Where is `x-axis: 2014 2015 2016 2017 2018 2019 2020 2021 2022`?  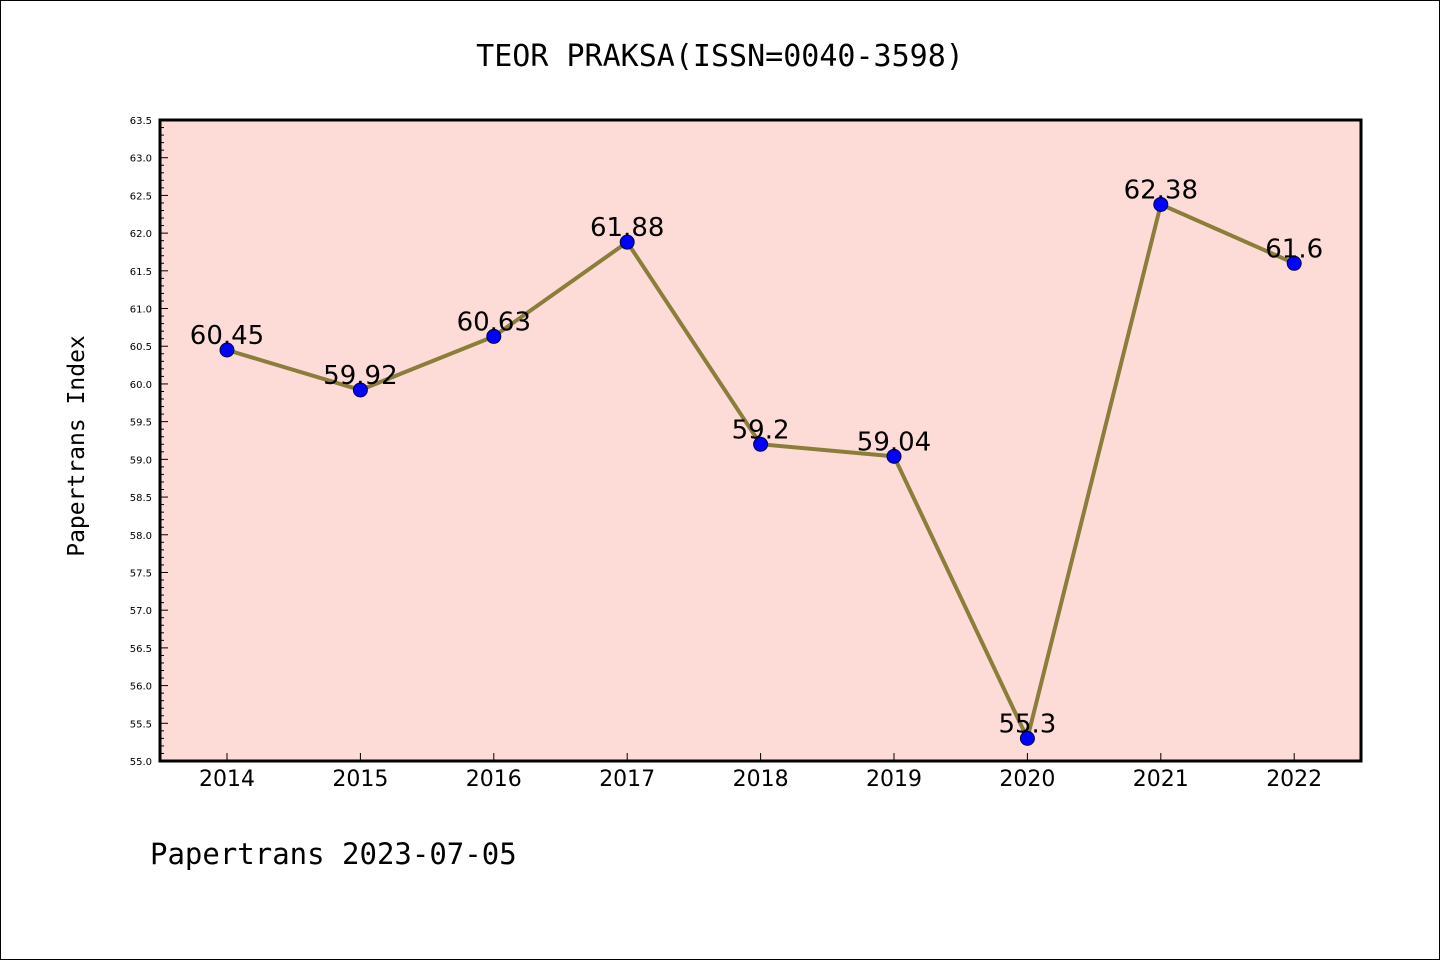 x-axis: 2014 2015 2016 2017 2018 2019 2020 2021 2022 is located at coordinates (760, 772).